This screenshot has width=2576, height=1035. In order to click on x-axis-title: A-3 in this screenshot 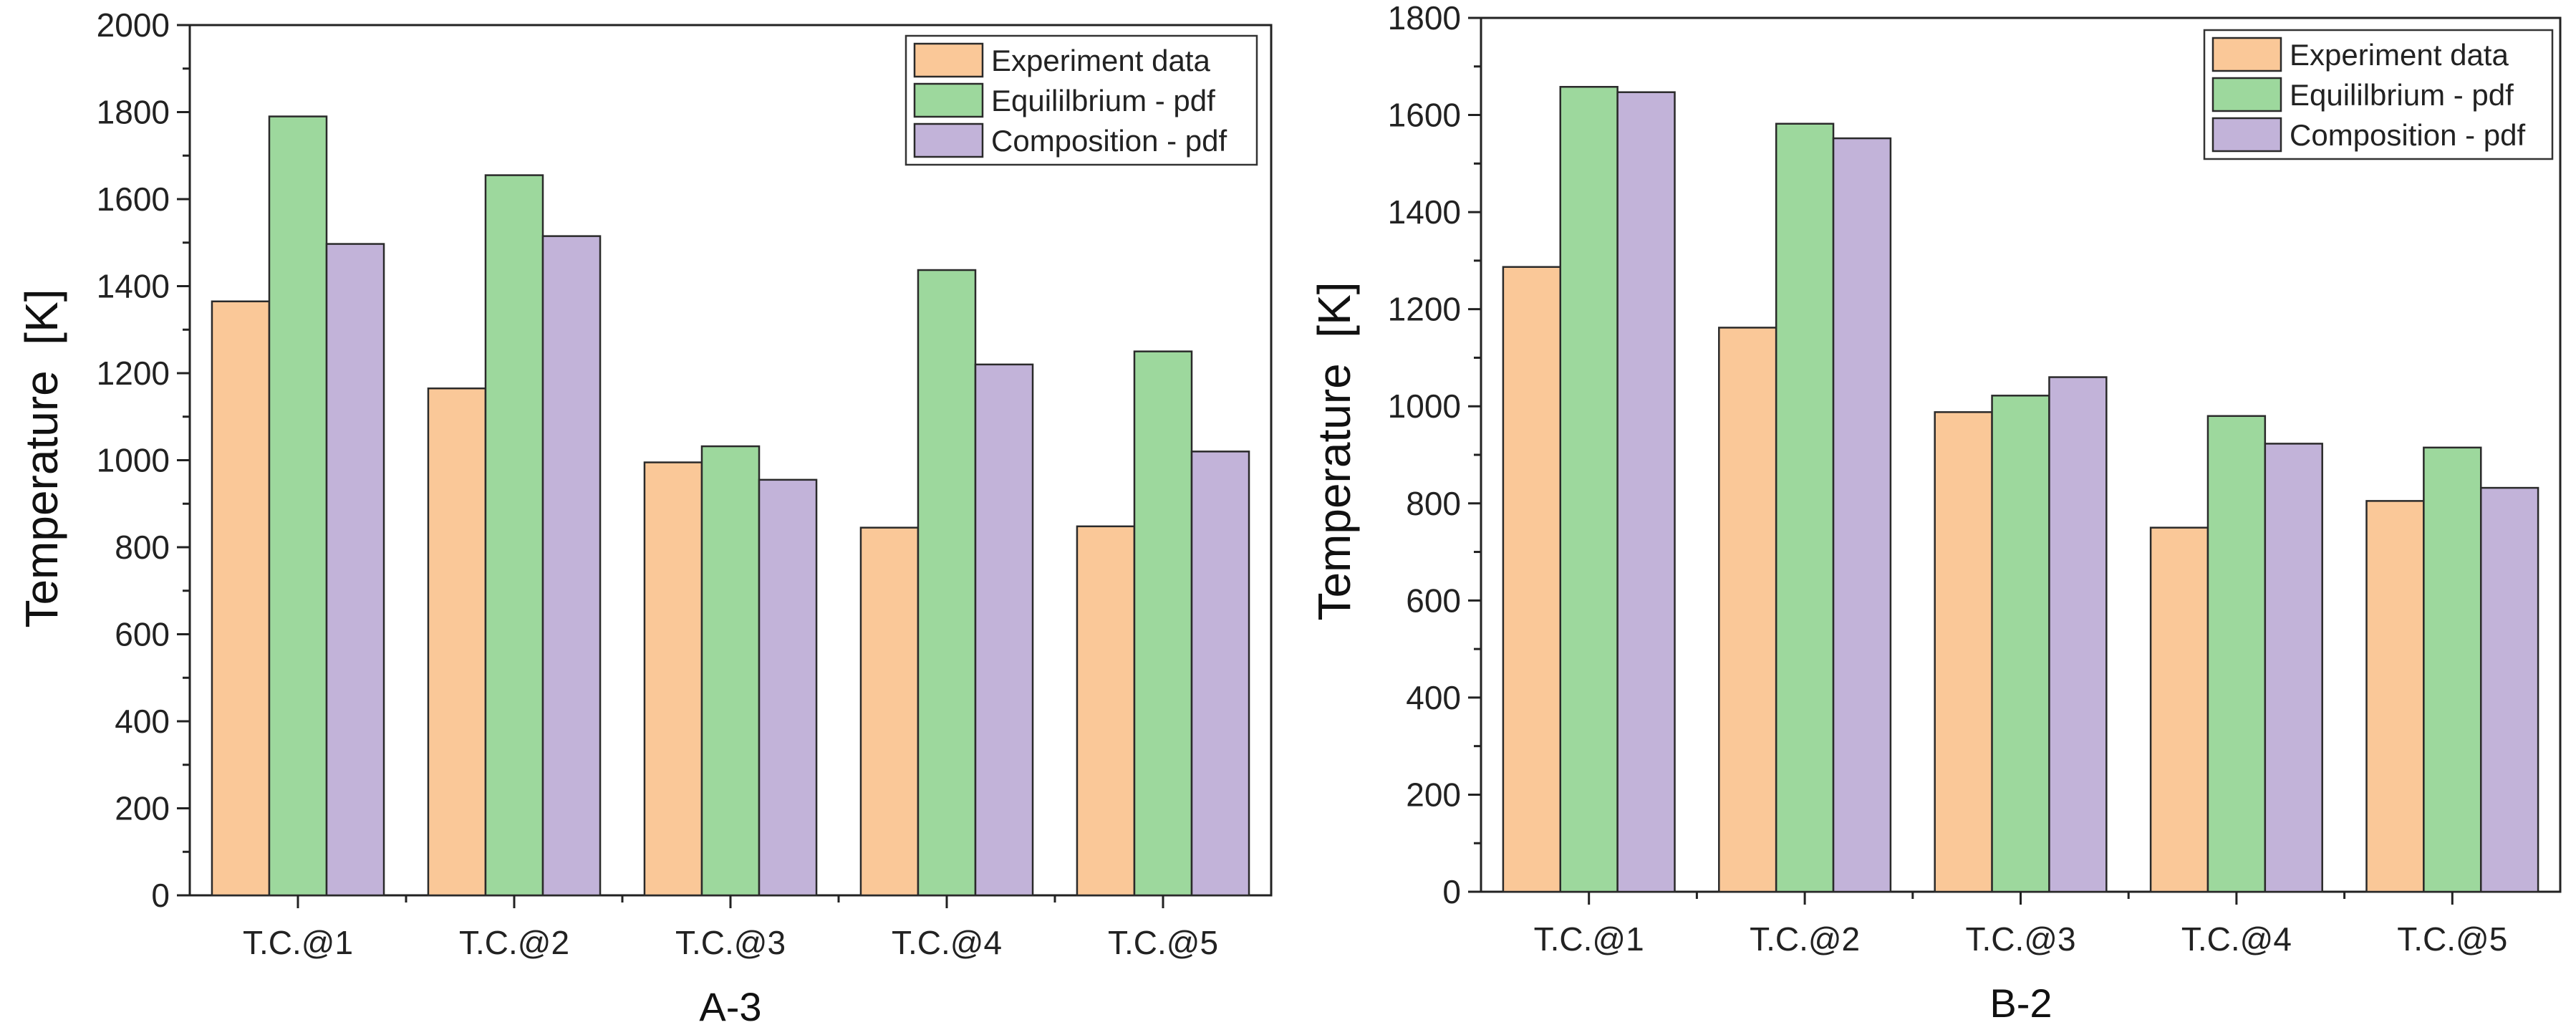, I will do `click(730, 1006)`.